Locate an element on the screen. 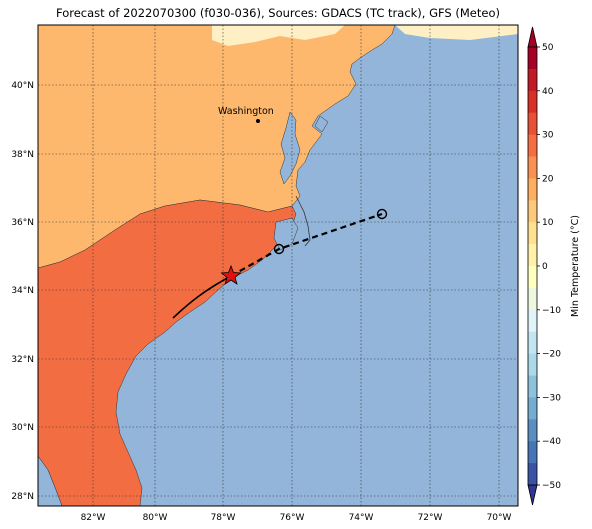  colorbar-tick-label: −30 is located at coordinates (551, 398).